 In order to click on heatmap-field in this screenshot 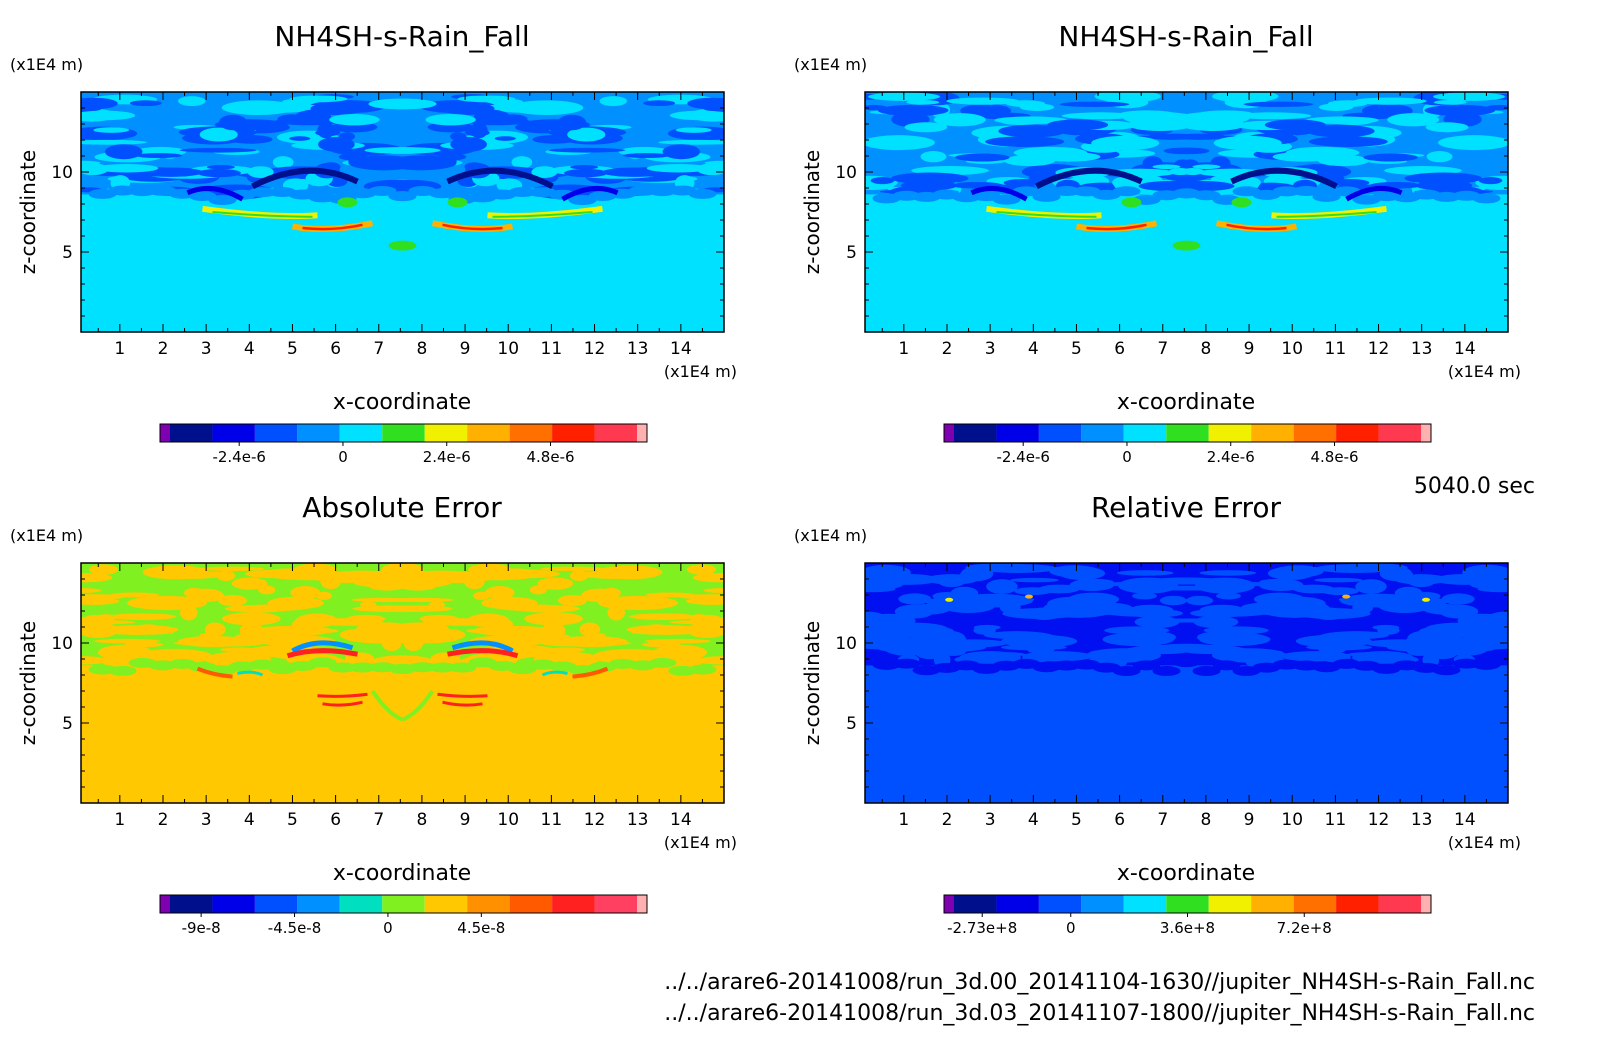, I will do `click(1186, 683)`.